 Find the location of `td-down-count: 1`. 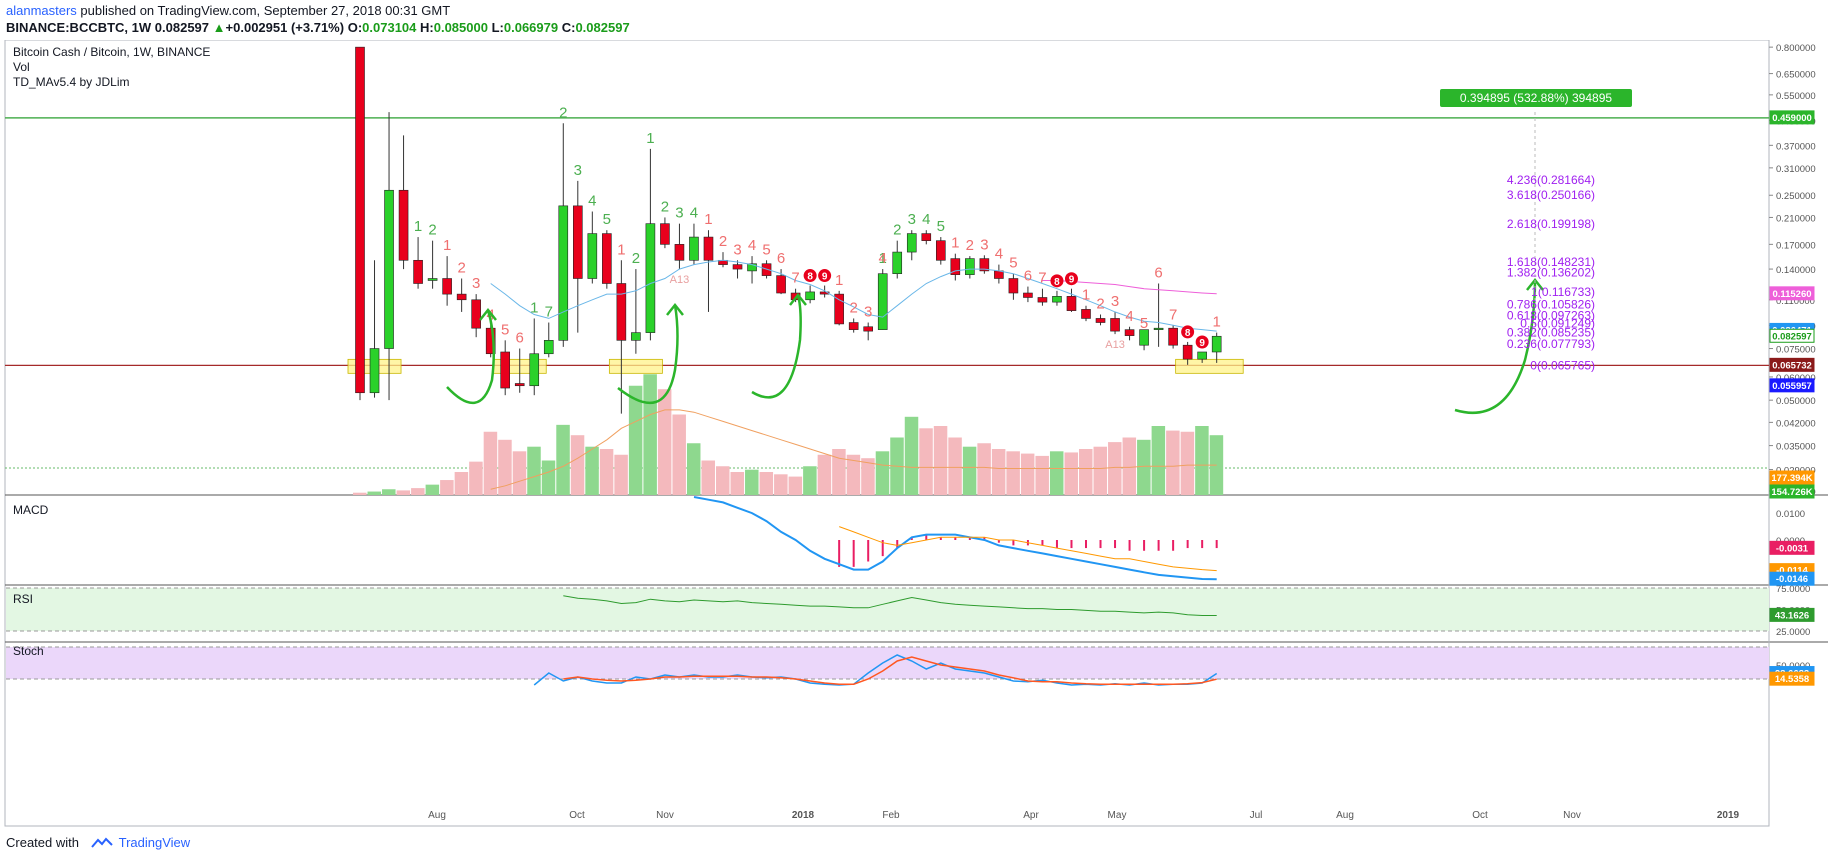

td-down-count: 1 is located at coordinates (447, 245).